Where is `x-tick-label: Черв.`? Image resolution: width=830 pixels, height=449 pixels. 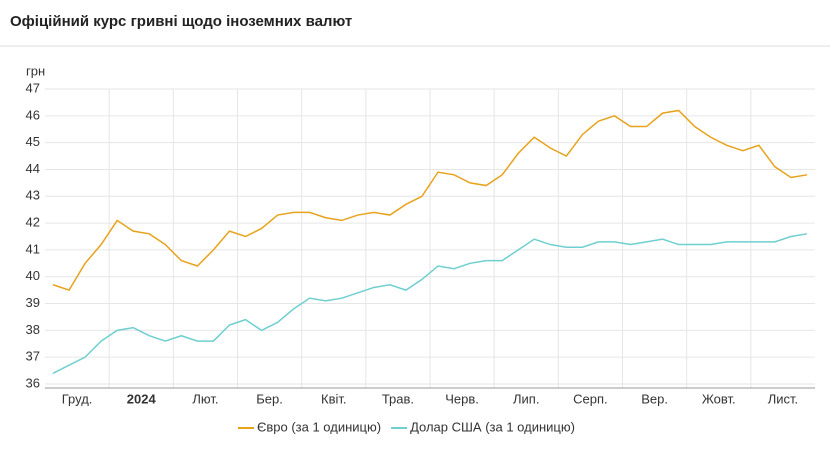 x-tick-label: Черв. is located at coordinates (462, 398).